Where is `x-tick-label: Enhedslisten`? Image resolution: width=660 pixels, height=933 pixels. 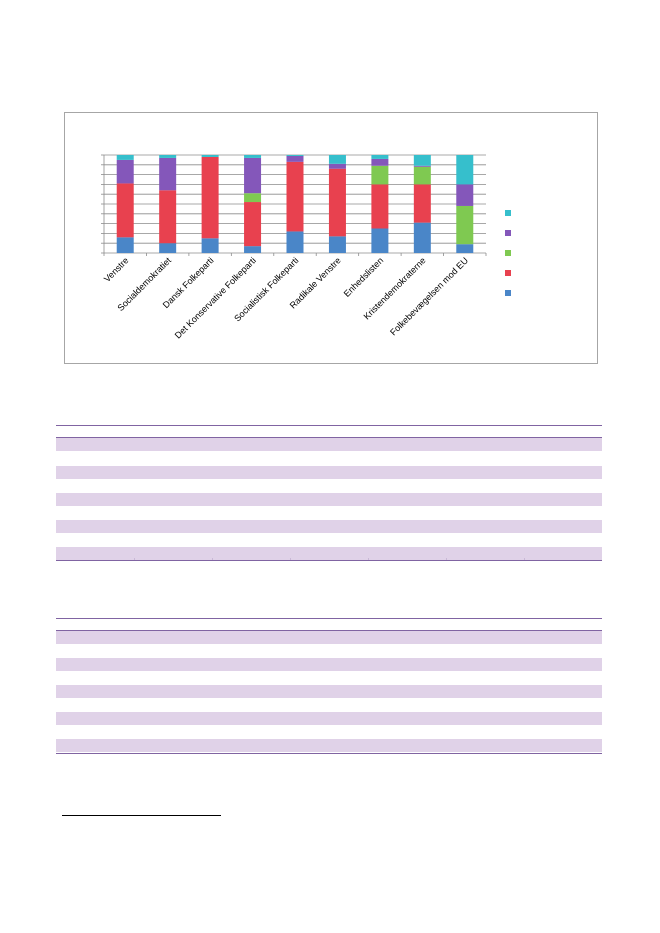 x-tick-label: Enhedslisten is located at coordinates (364, 277).